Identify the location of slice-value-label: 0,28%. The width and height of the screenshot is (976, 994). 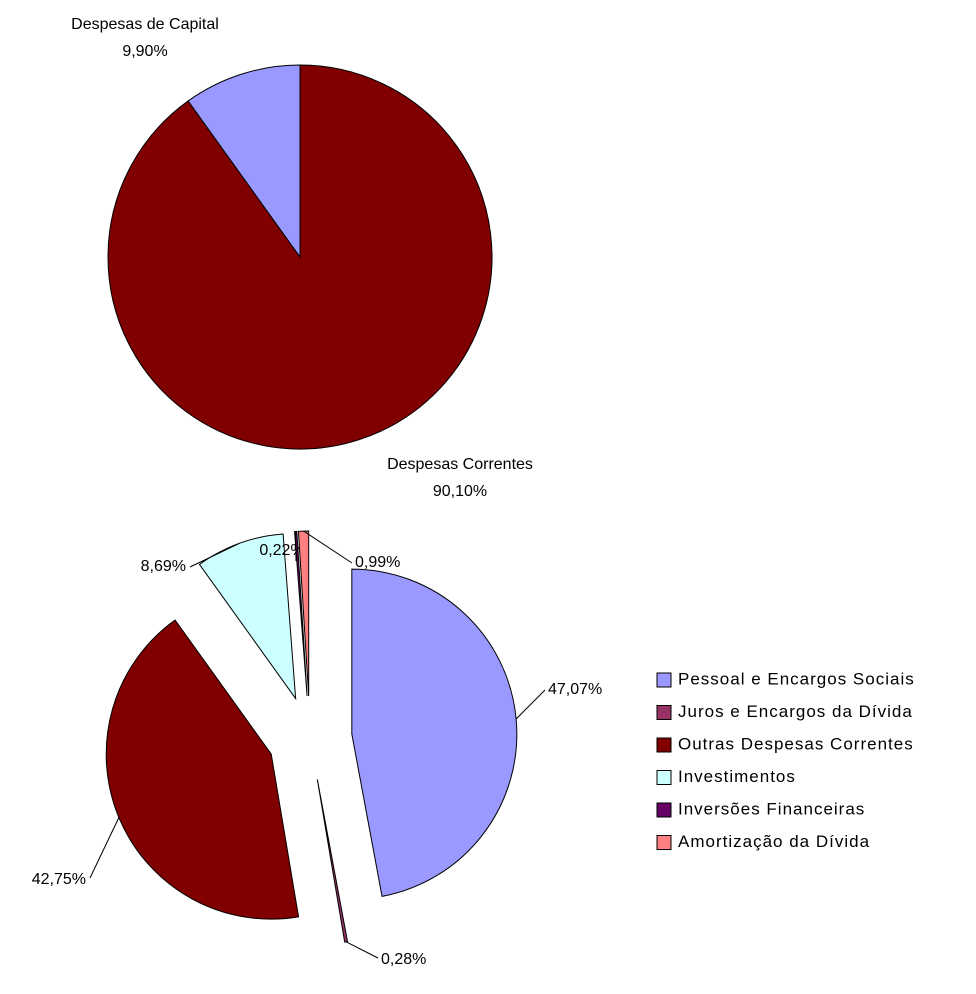
(403, 959).